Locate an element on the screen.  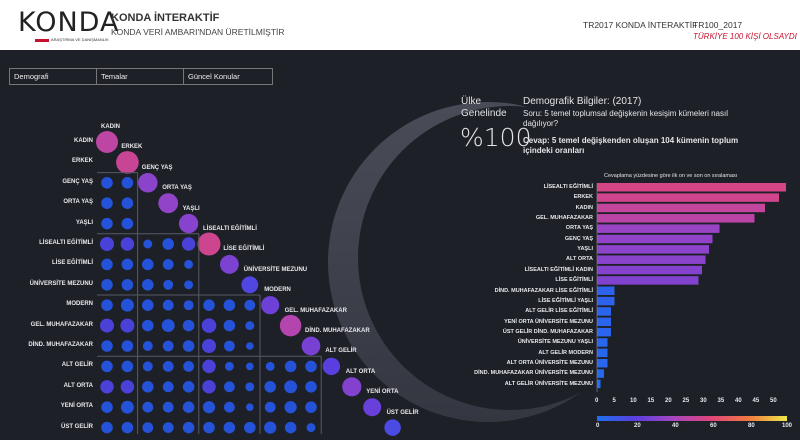
nav-link-interaktif: TR2017 KONDA İNTERAKTİF is located at coordinates (640, 25).